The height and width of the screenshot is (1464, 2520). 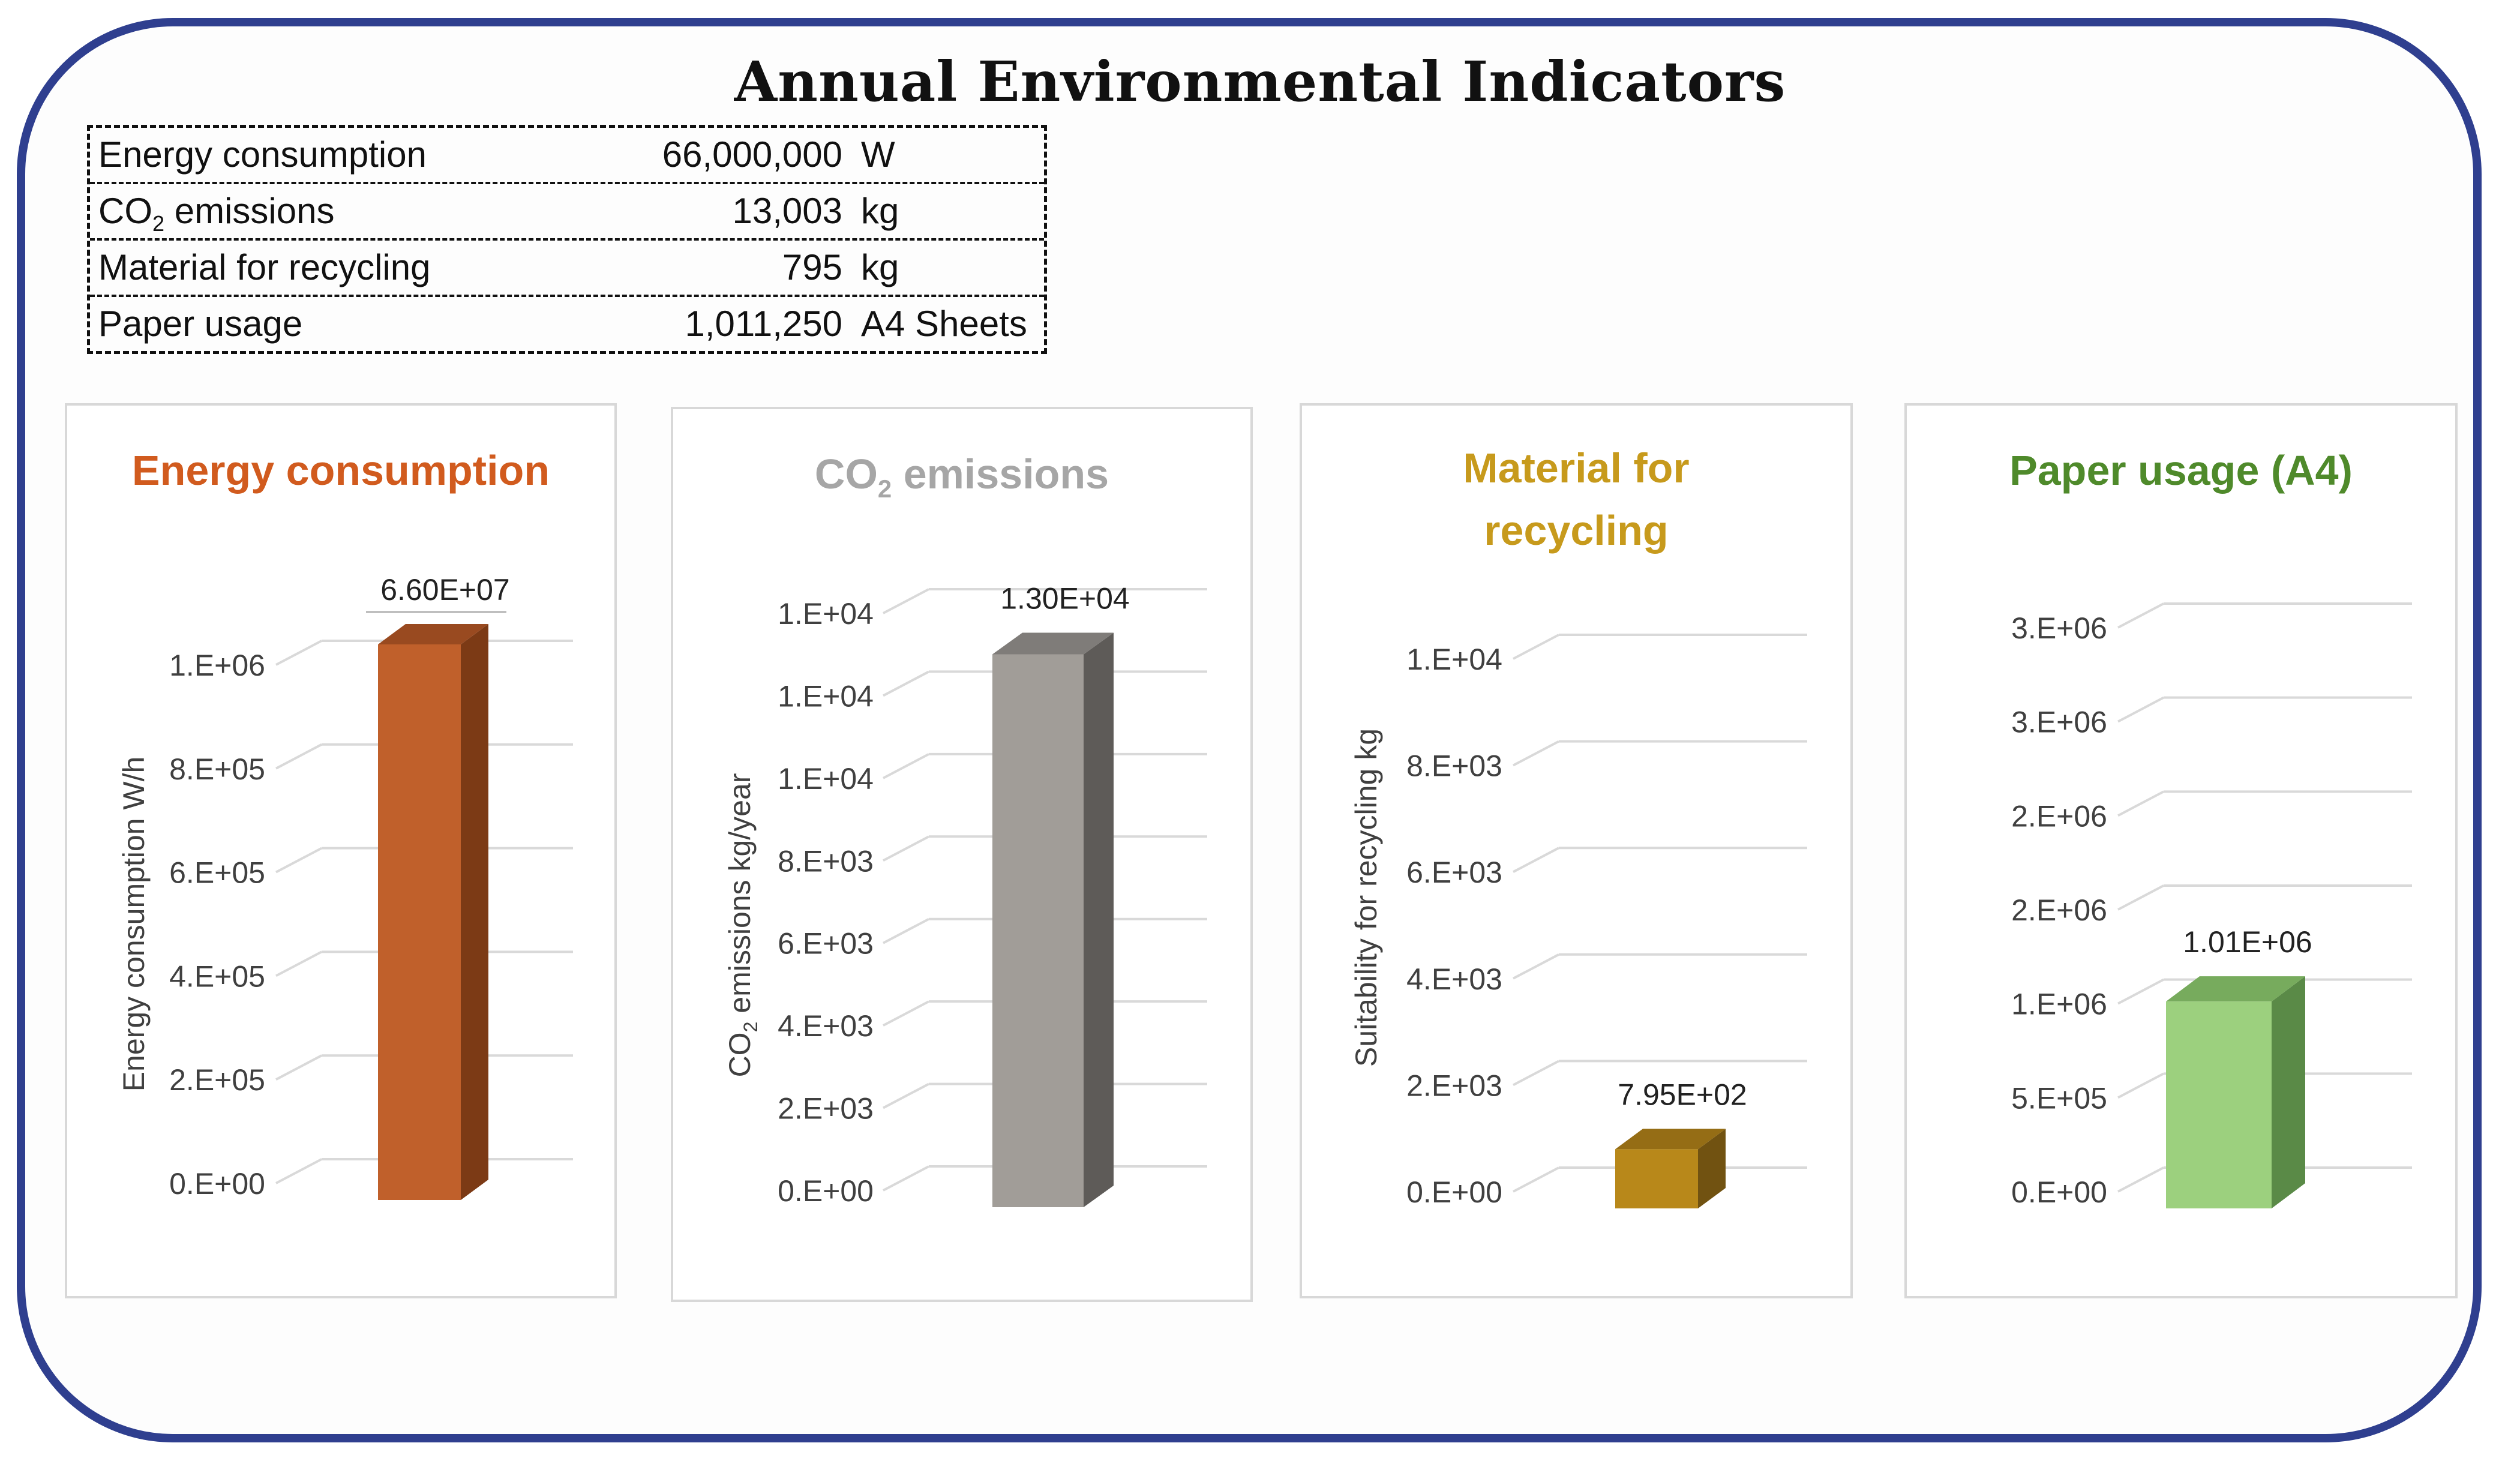 What do you see at coordinates (1064, 599) in the screenshot?
I see `data-label: 1.30E+04` at bounding box center [1064, 599].